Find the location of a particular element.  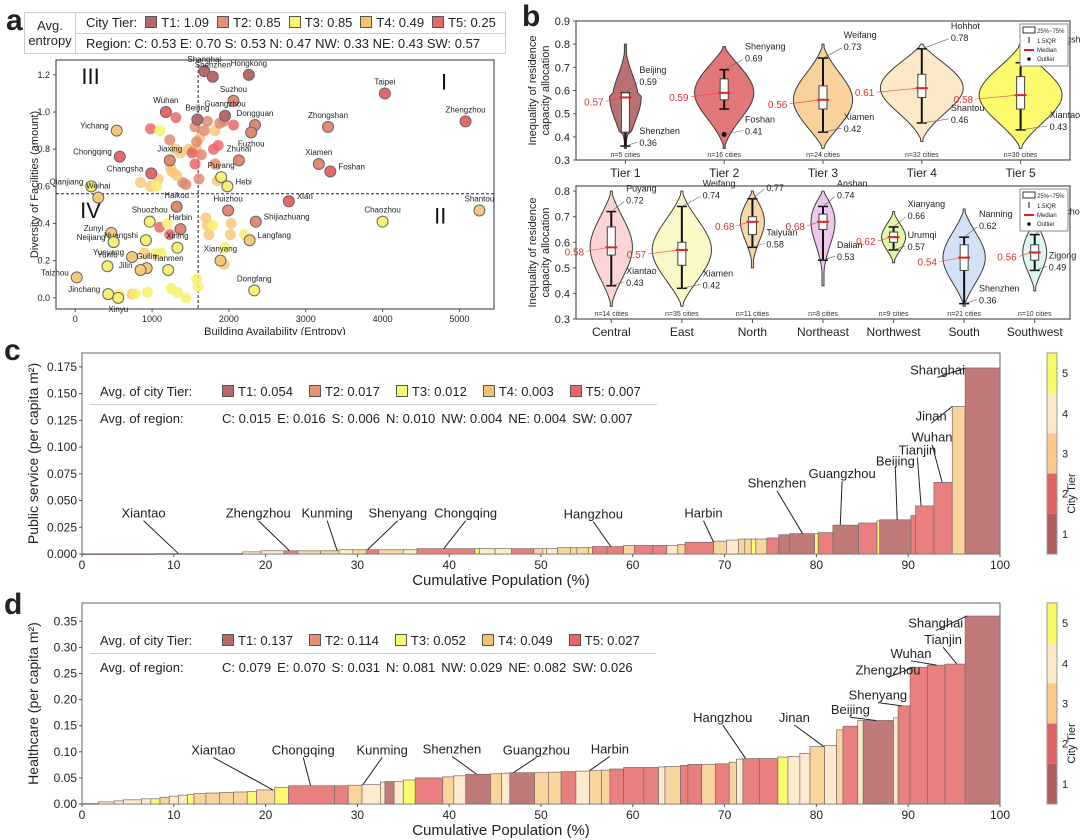

legend-item-t4: T4: 0.049 is located at coordinates (517, 640).